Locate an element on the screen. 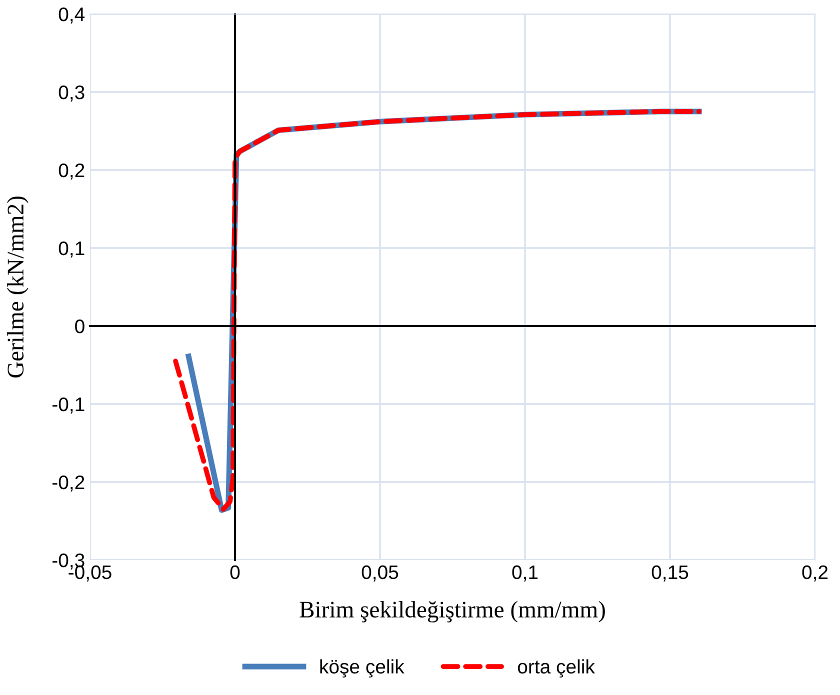 This screenshot has width=840, height=695. y-tick-label: 0 is located at coordinates (79, 326).